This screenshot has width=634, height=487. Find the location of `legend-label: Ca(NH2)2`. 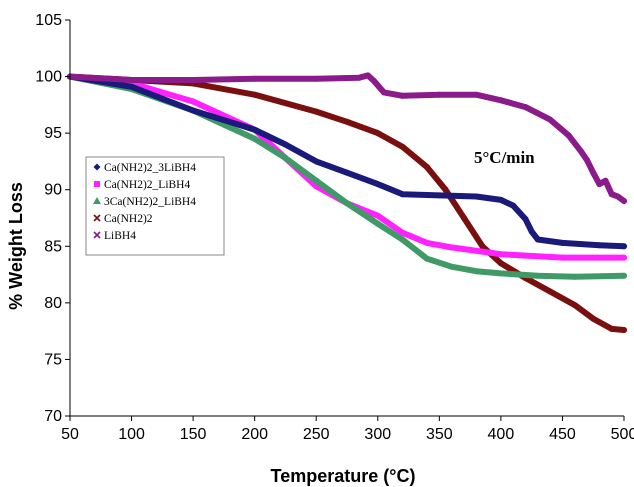

legend-label: Ca(NH2)2 is located at coordinates (128, 219).